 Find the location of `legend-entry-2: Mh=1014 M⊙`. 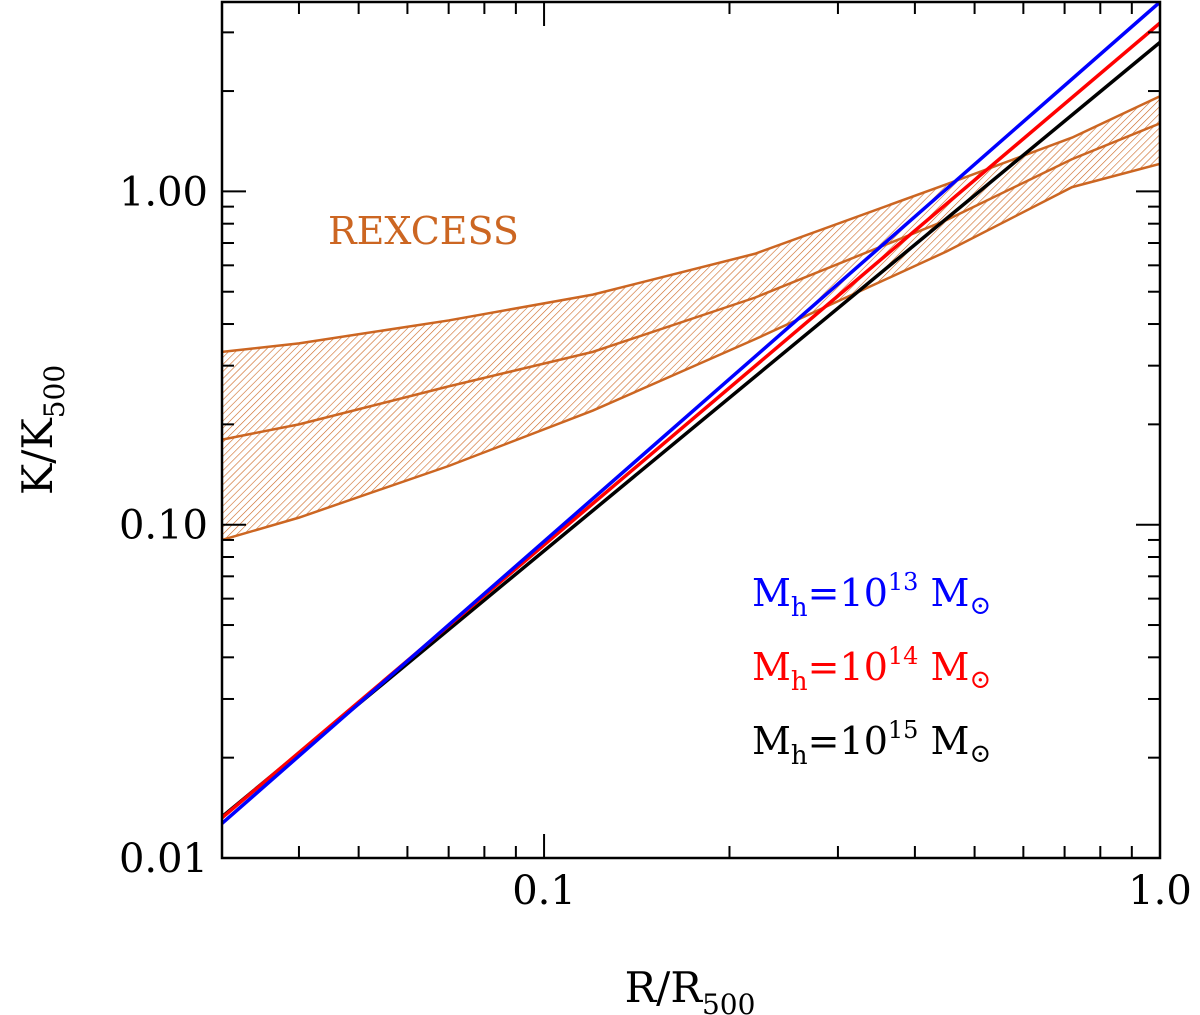

legend-entry-2: Mh=1014 M⊙ is located at coordinates (871, 669).